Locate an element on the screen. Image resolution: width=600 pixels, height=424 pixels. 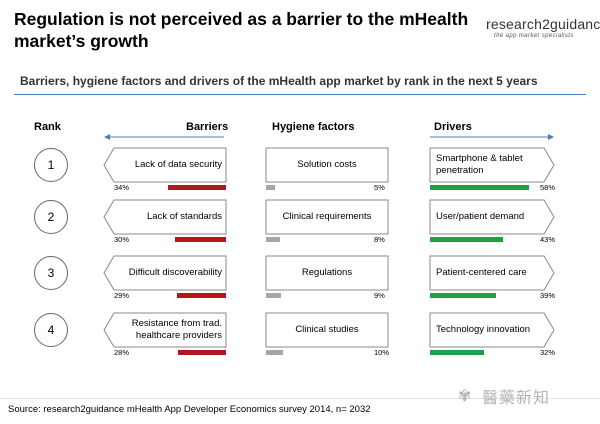
driver-label: User/patient demand is located at coordinates (480, 216).